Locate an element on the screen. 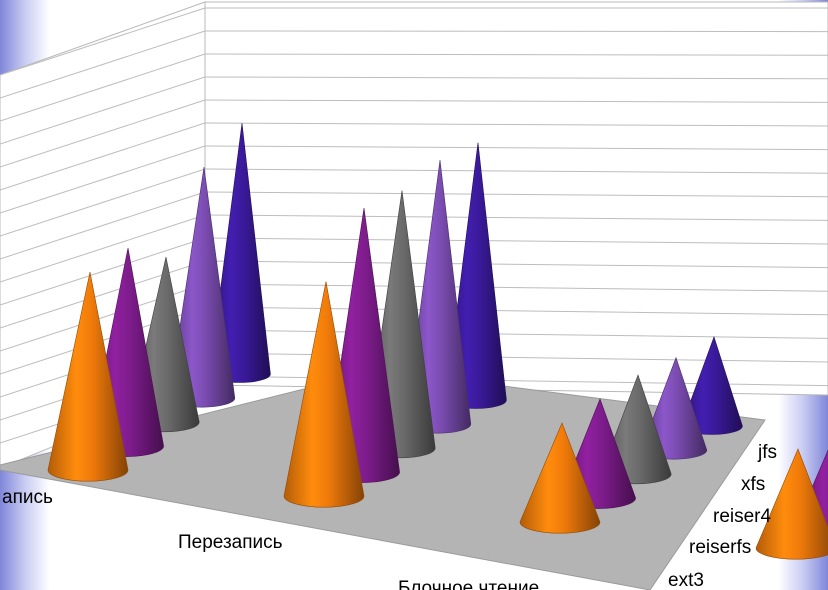 This screenshot has height=590, width=828. series-label: reiserfs is located at coordinates (720, 547).